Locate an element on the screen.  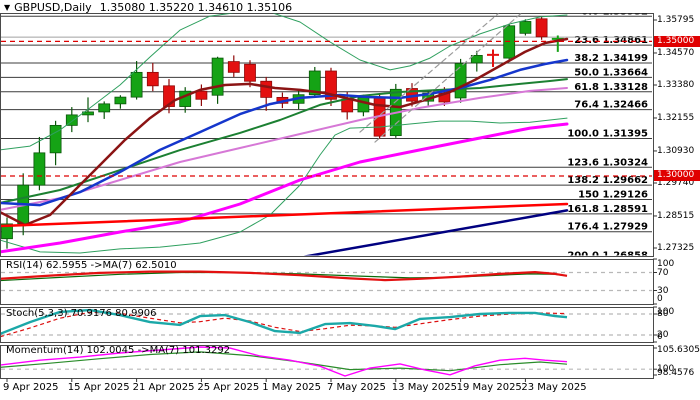
fib-label-123.6: 123.6 1.30324 is located at coordinates (607, 162).